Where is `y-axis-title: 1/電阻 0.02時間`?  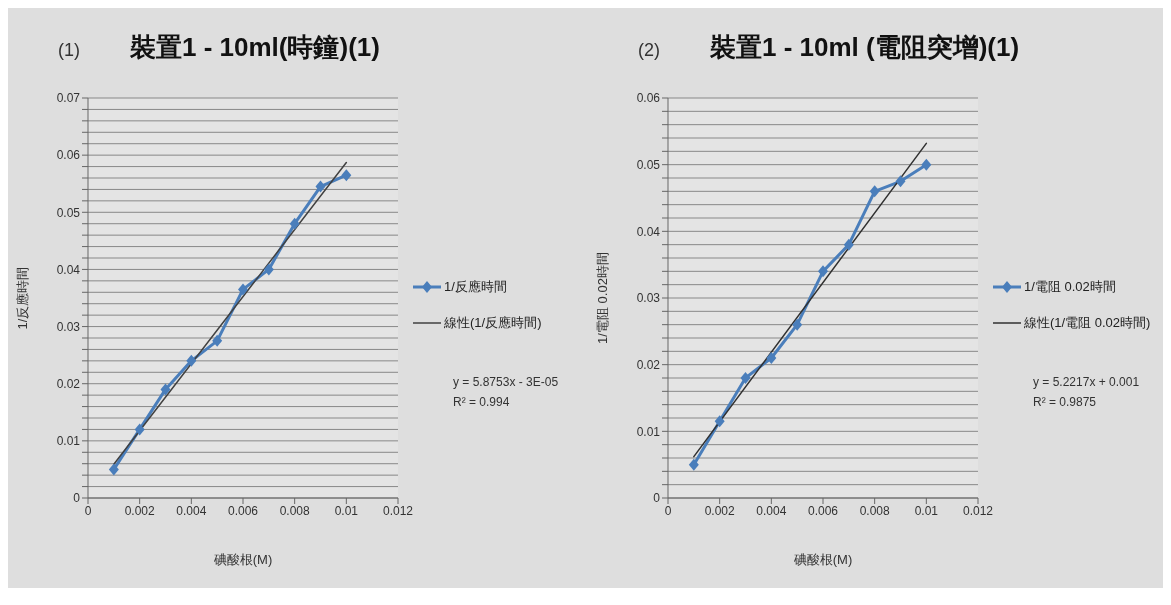 y-axis-title: 1/電阻 0.02時間 is located at coordinates (602, 298).